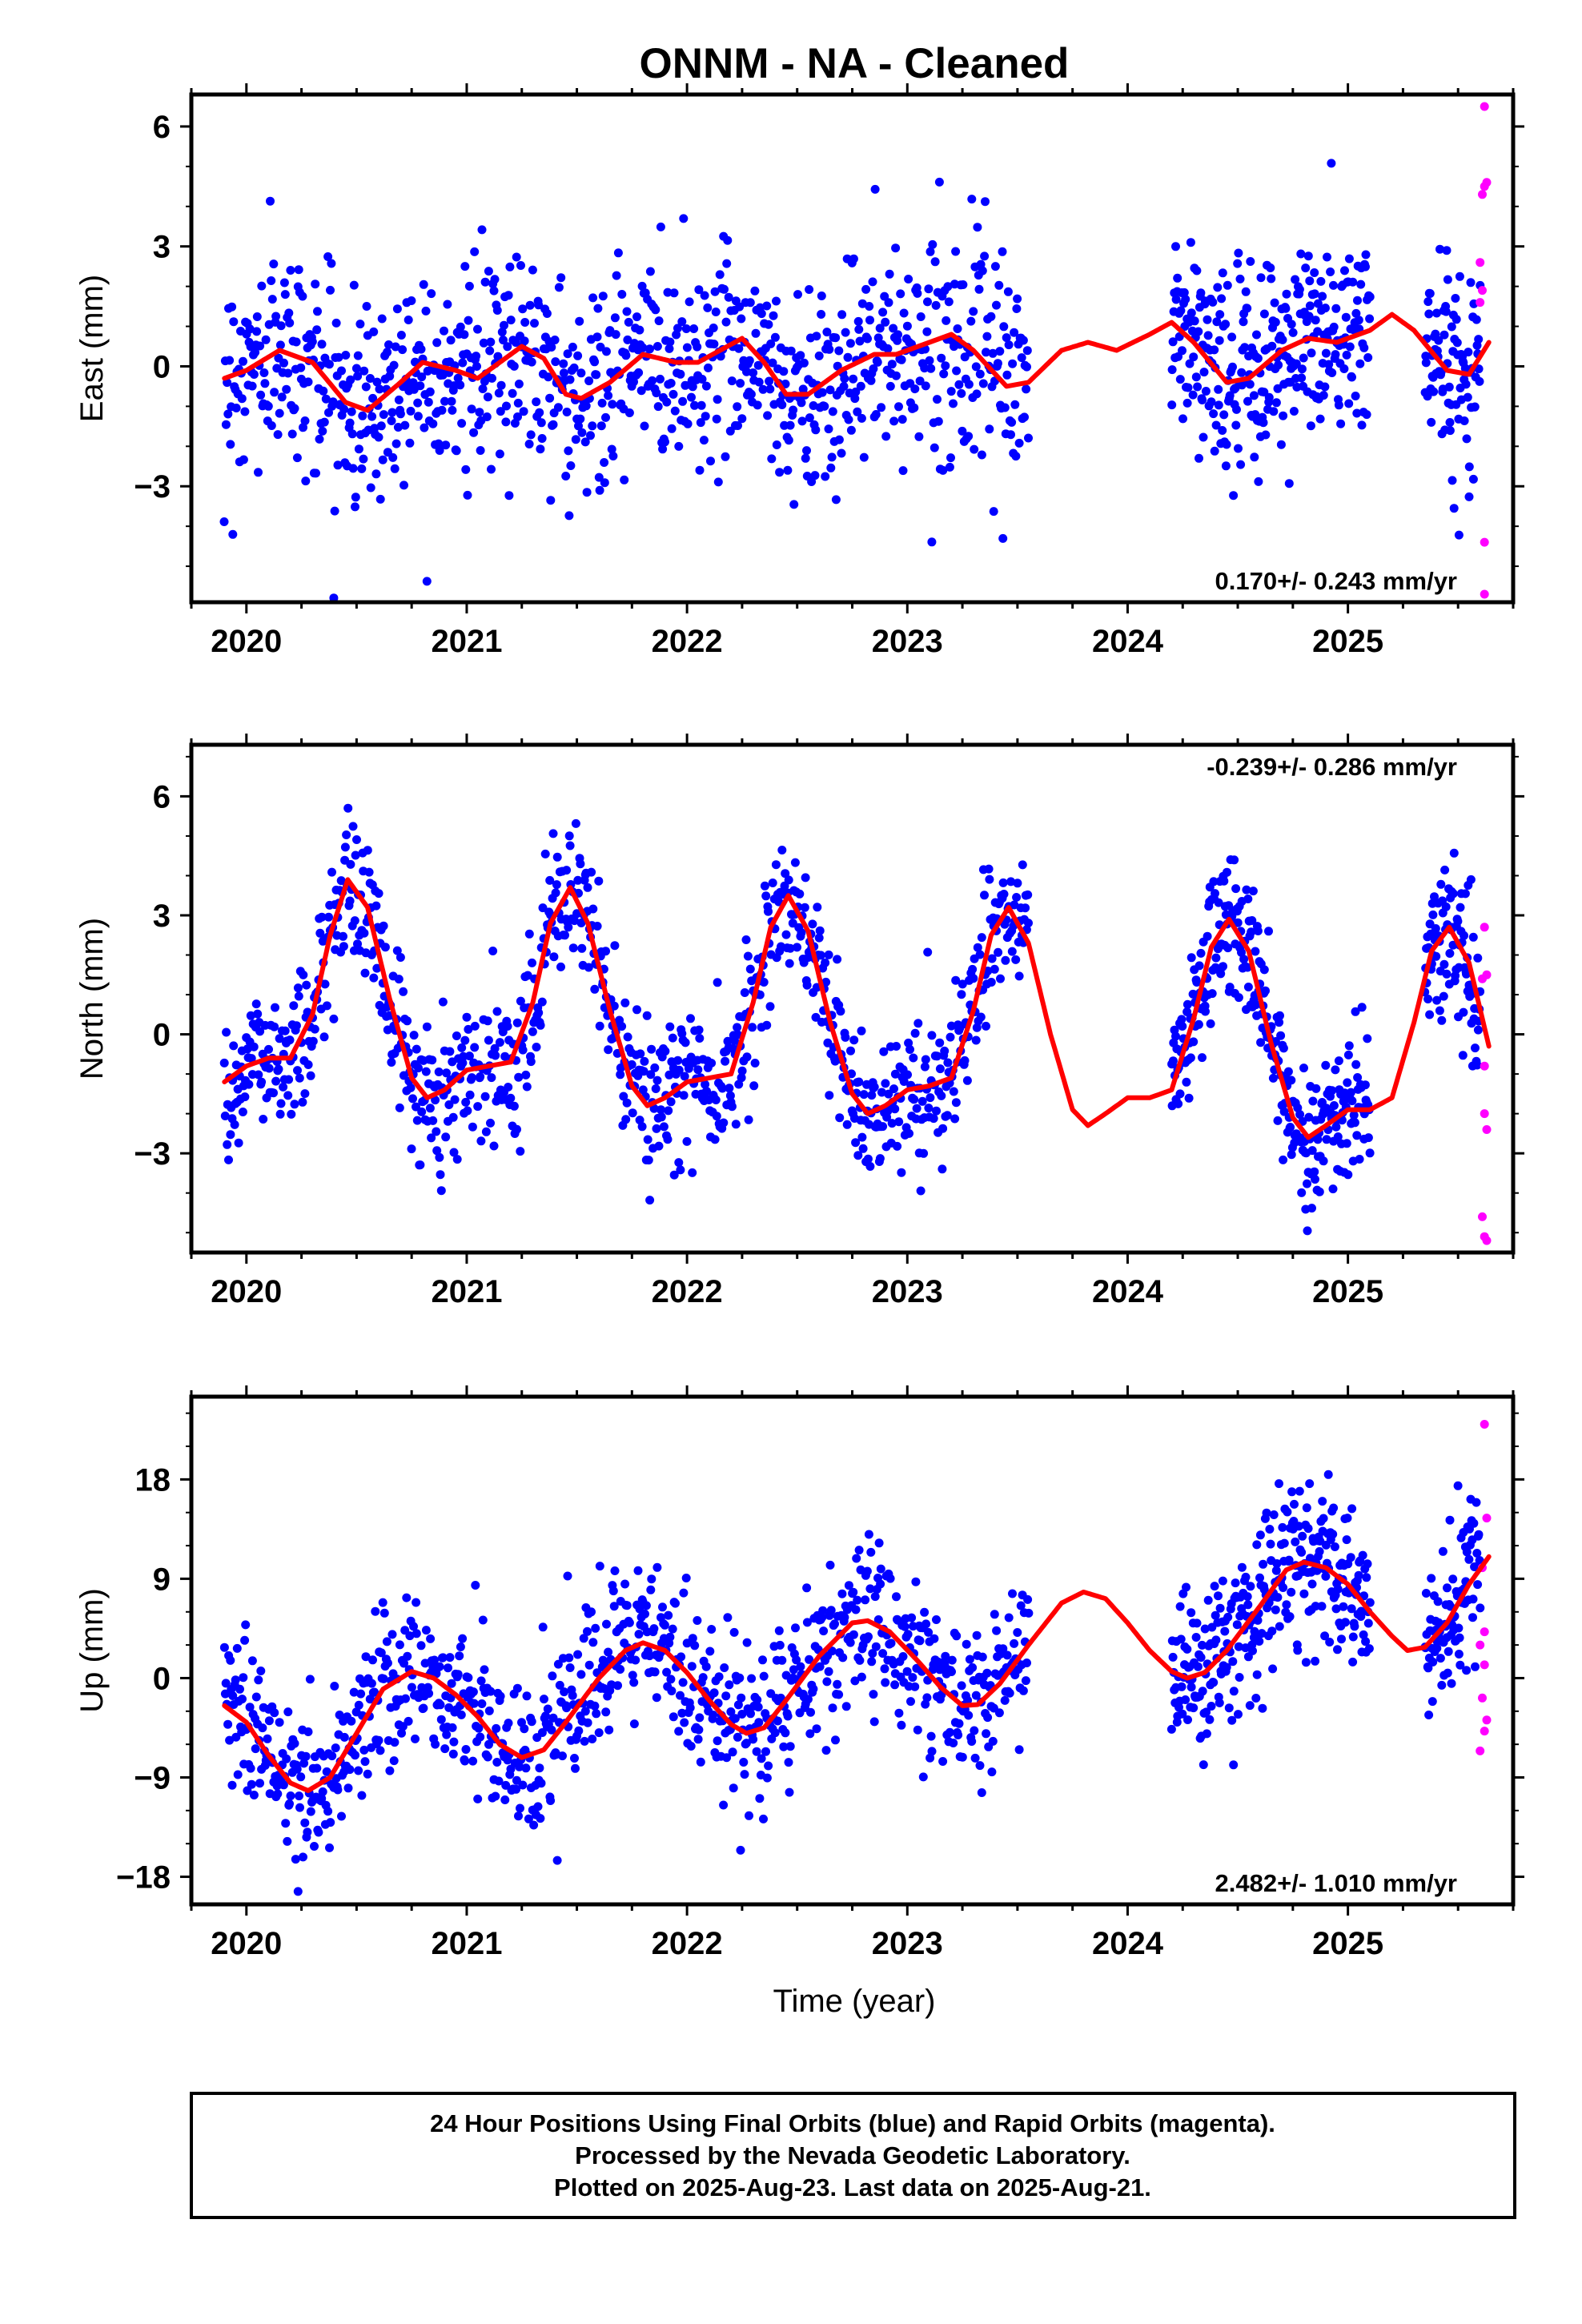  What do you see at coordinates (855, 63) in the screenshot?
I see `chart-title: ONNM - NA - Cleaned` at bounding box center [855, 63].